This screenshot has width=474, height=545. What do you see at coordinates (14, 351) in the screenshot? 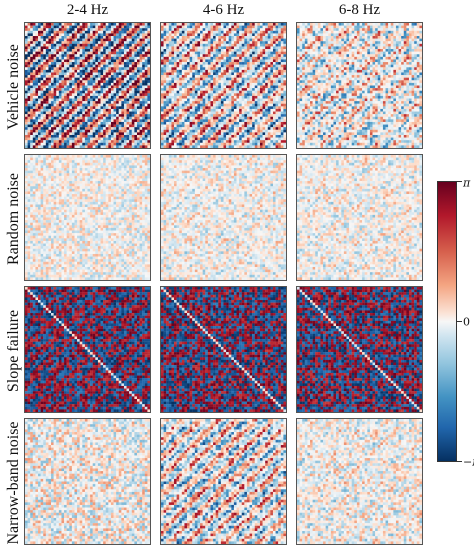
I see `row-label-text: Slope failure` at bounding box center [14, 351].